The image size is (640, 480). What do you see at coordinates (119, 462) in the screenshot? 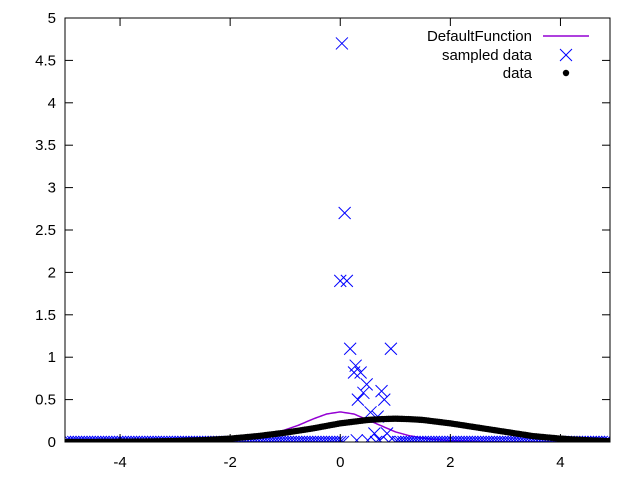
I see `x-tick-label: -4` at bounding box center [119, 462].